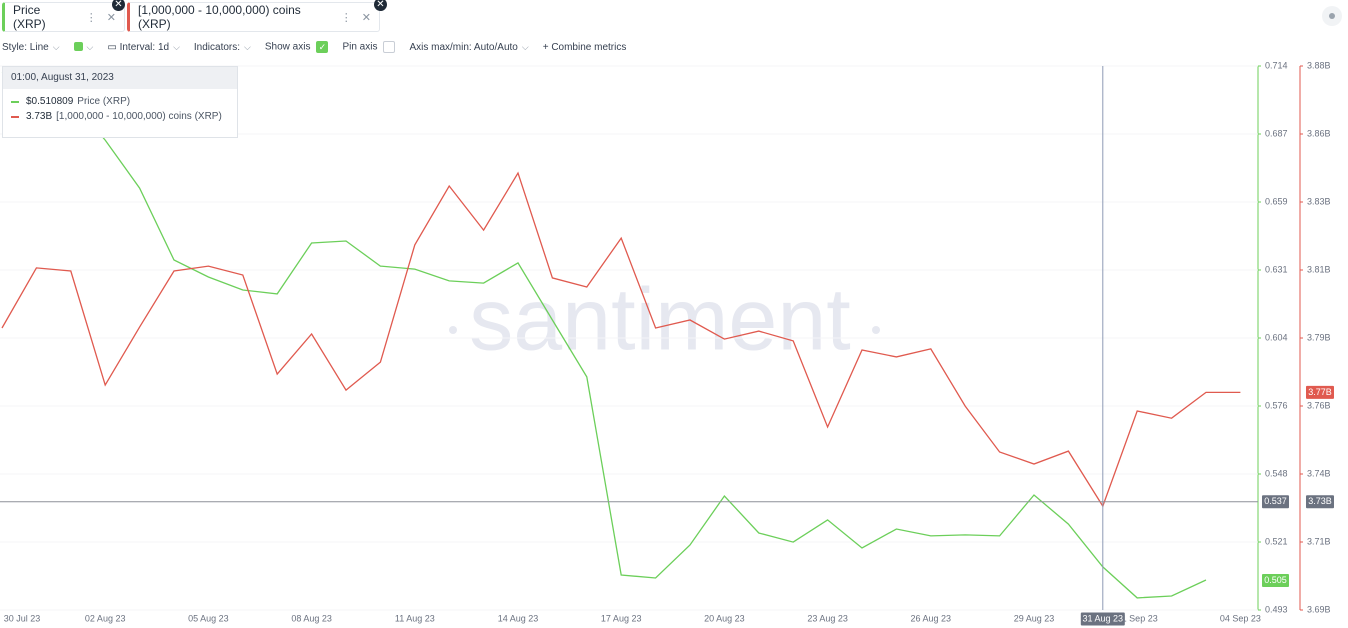 This screenshot has width=1348, height=628. I want to click on x-tick-label: 20 Aug 23, so click(724, 618).